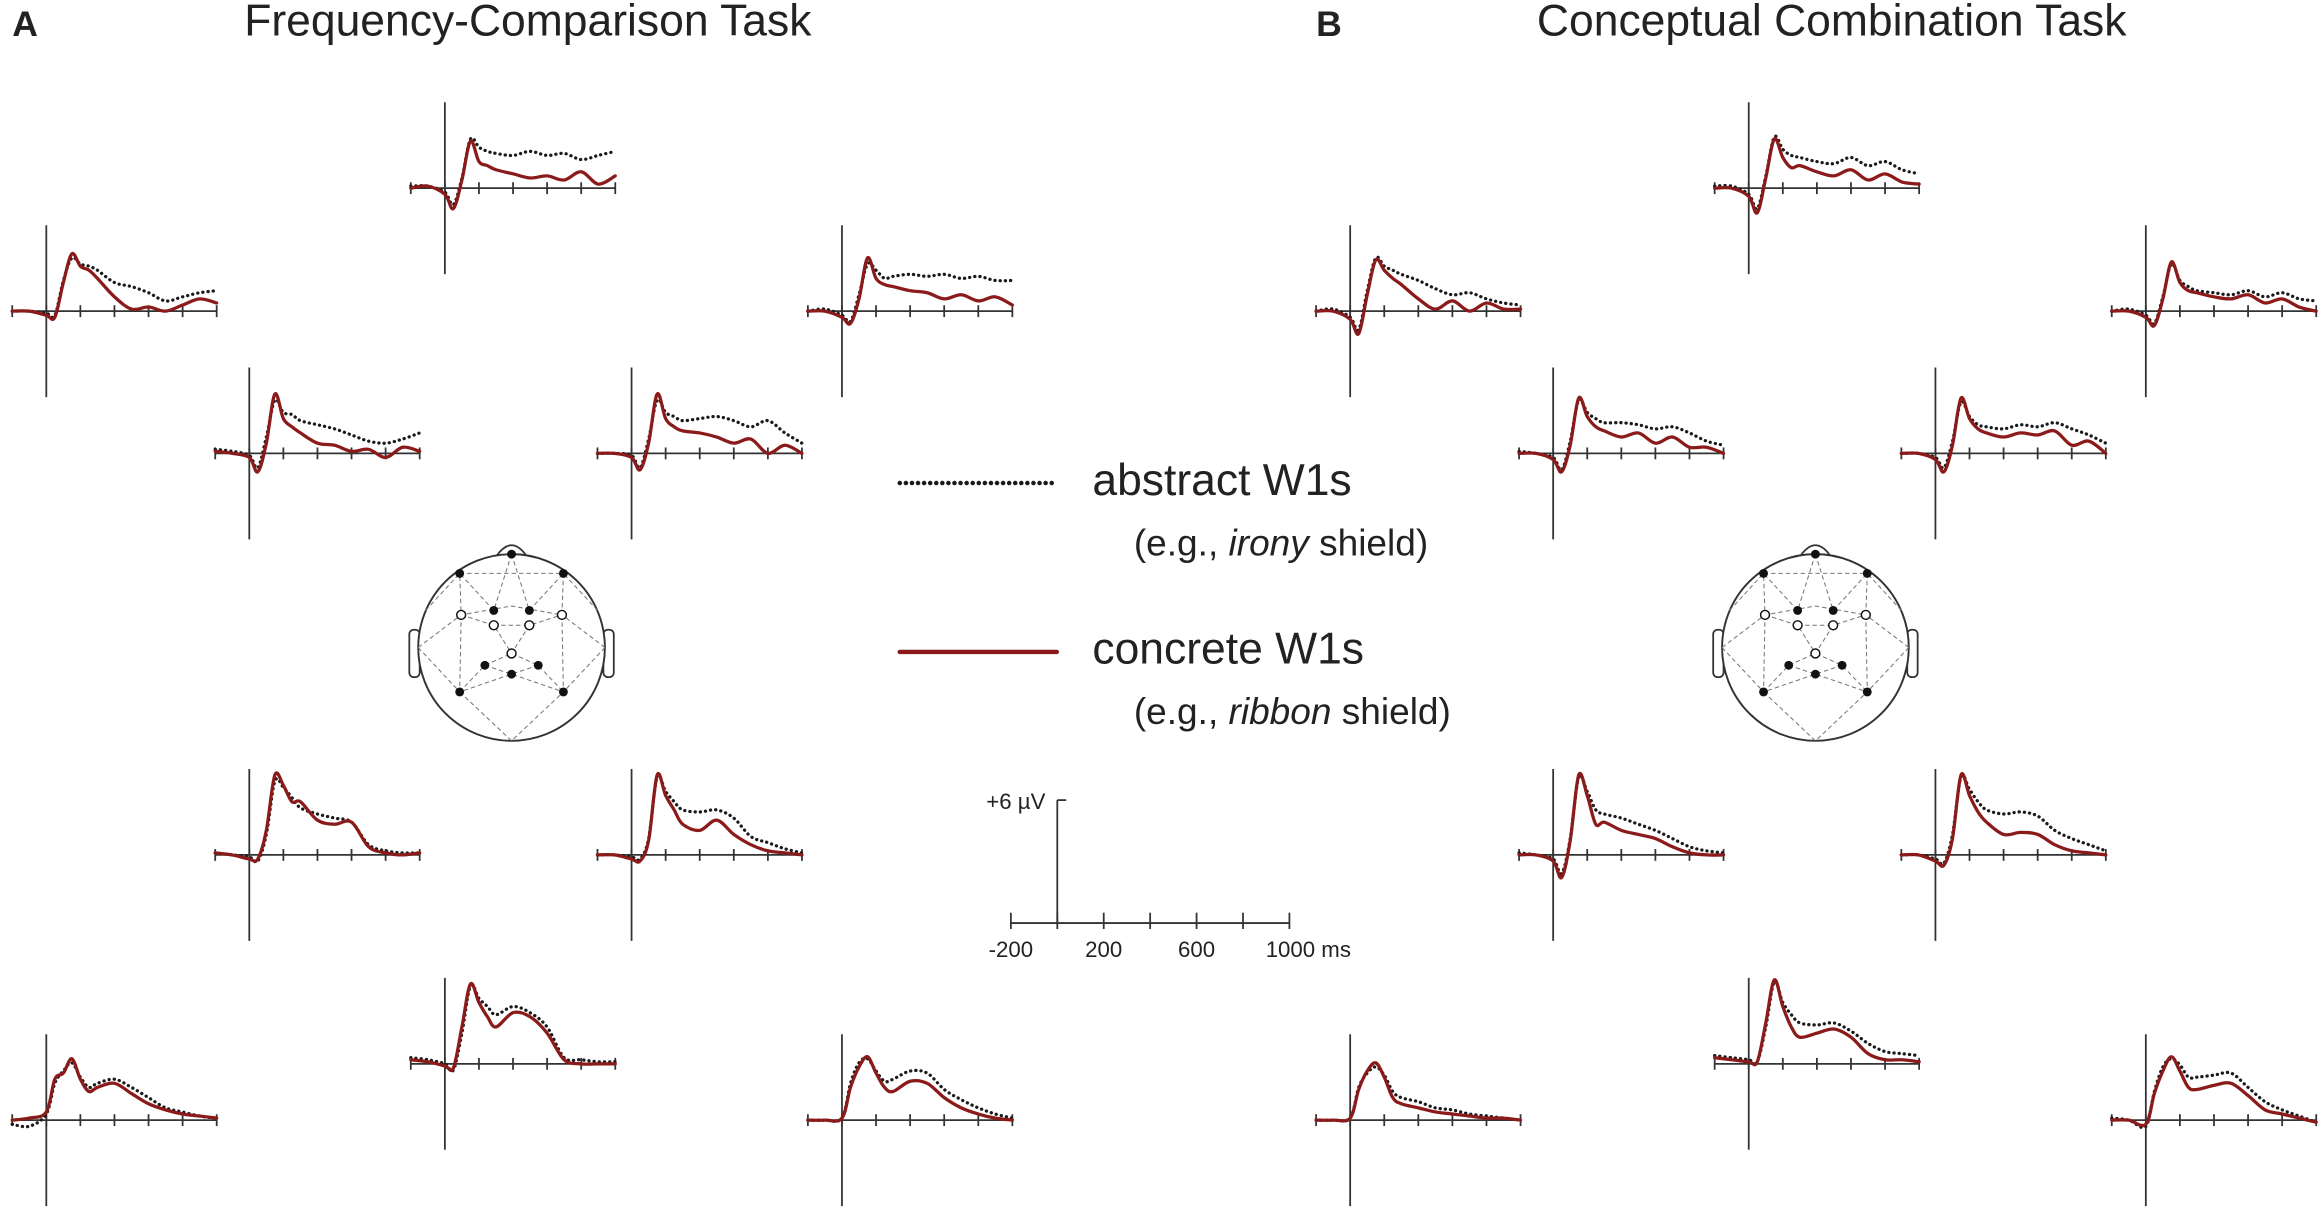  Describe the element at coordinates (1228, 649) in the screenshot. I see `legend-label: concrete W1s` at that location.